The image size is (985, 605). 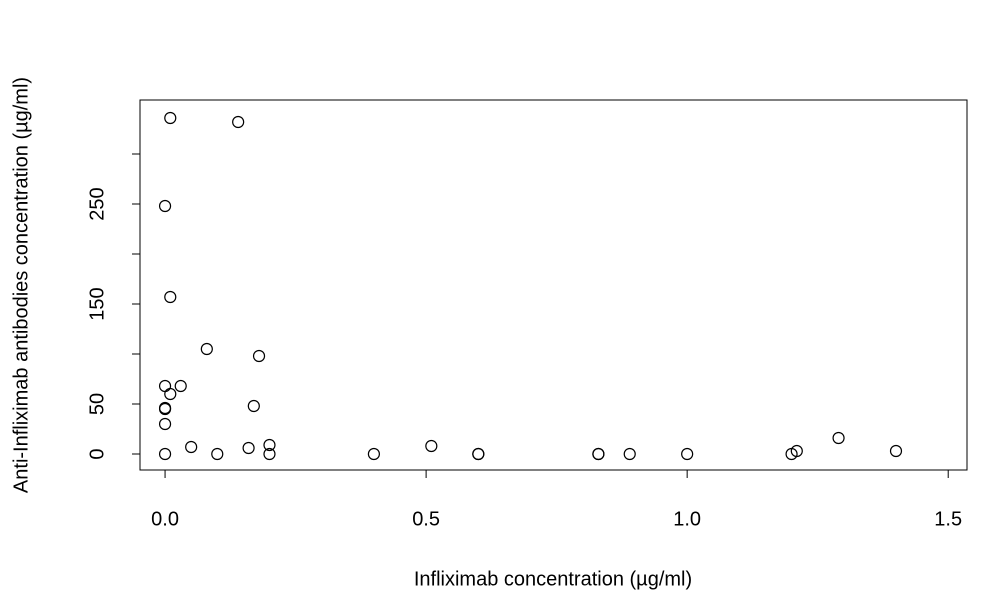 What do you see at coordinates (948, 519) in the screenshot?
I see `x-tick-label: 1.5` at bounding box center [948, 519].